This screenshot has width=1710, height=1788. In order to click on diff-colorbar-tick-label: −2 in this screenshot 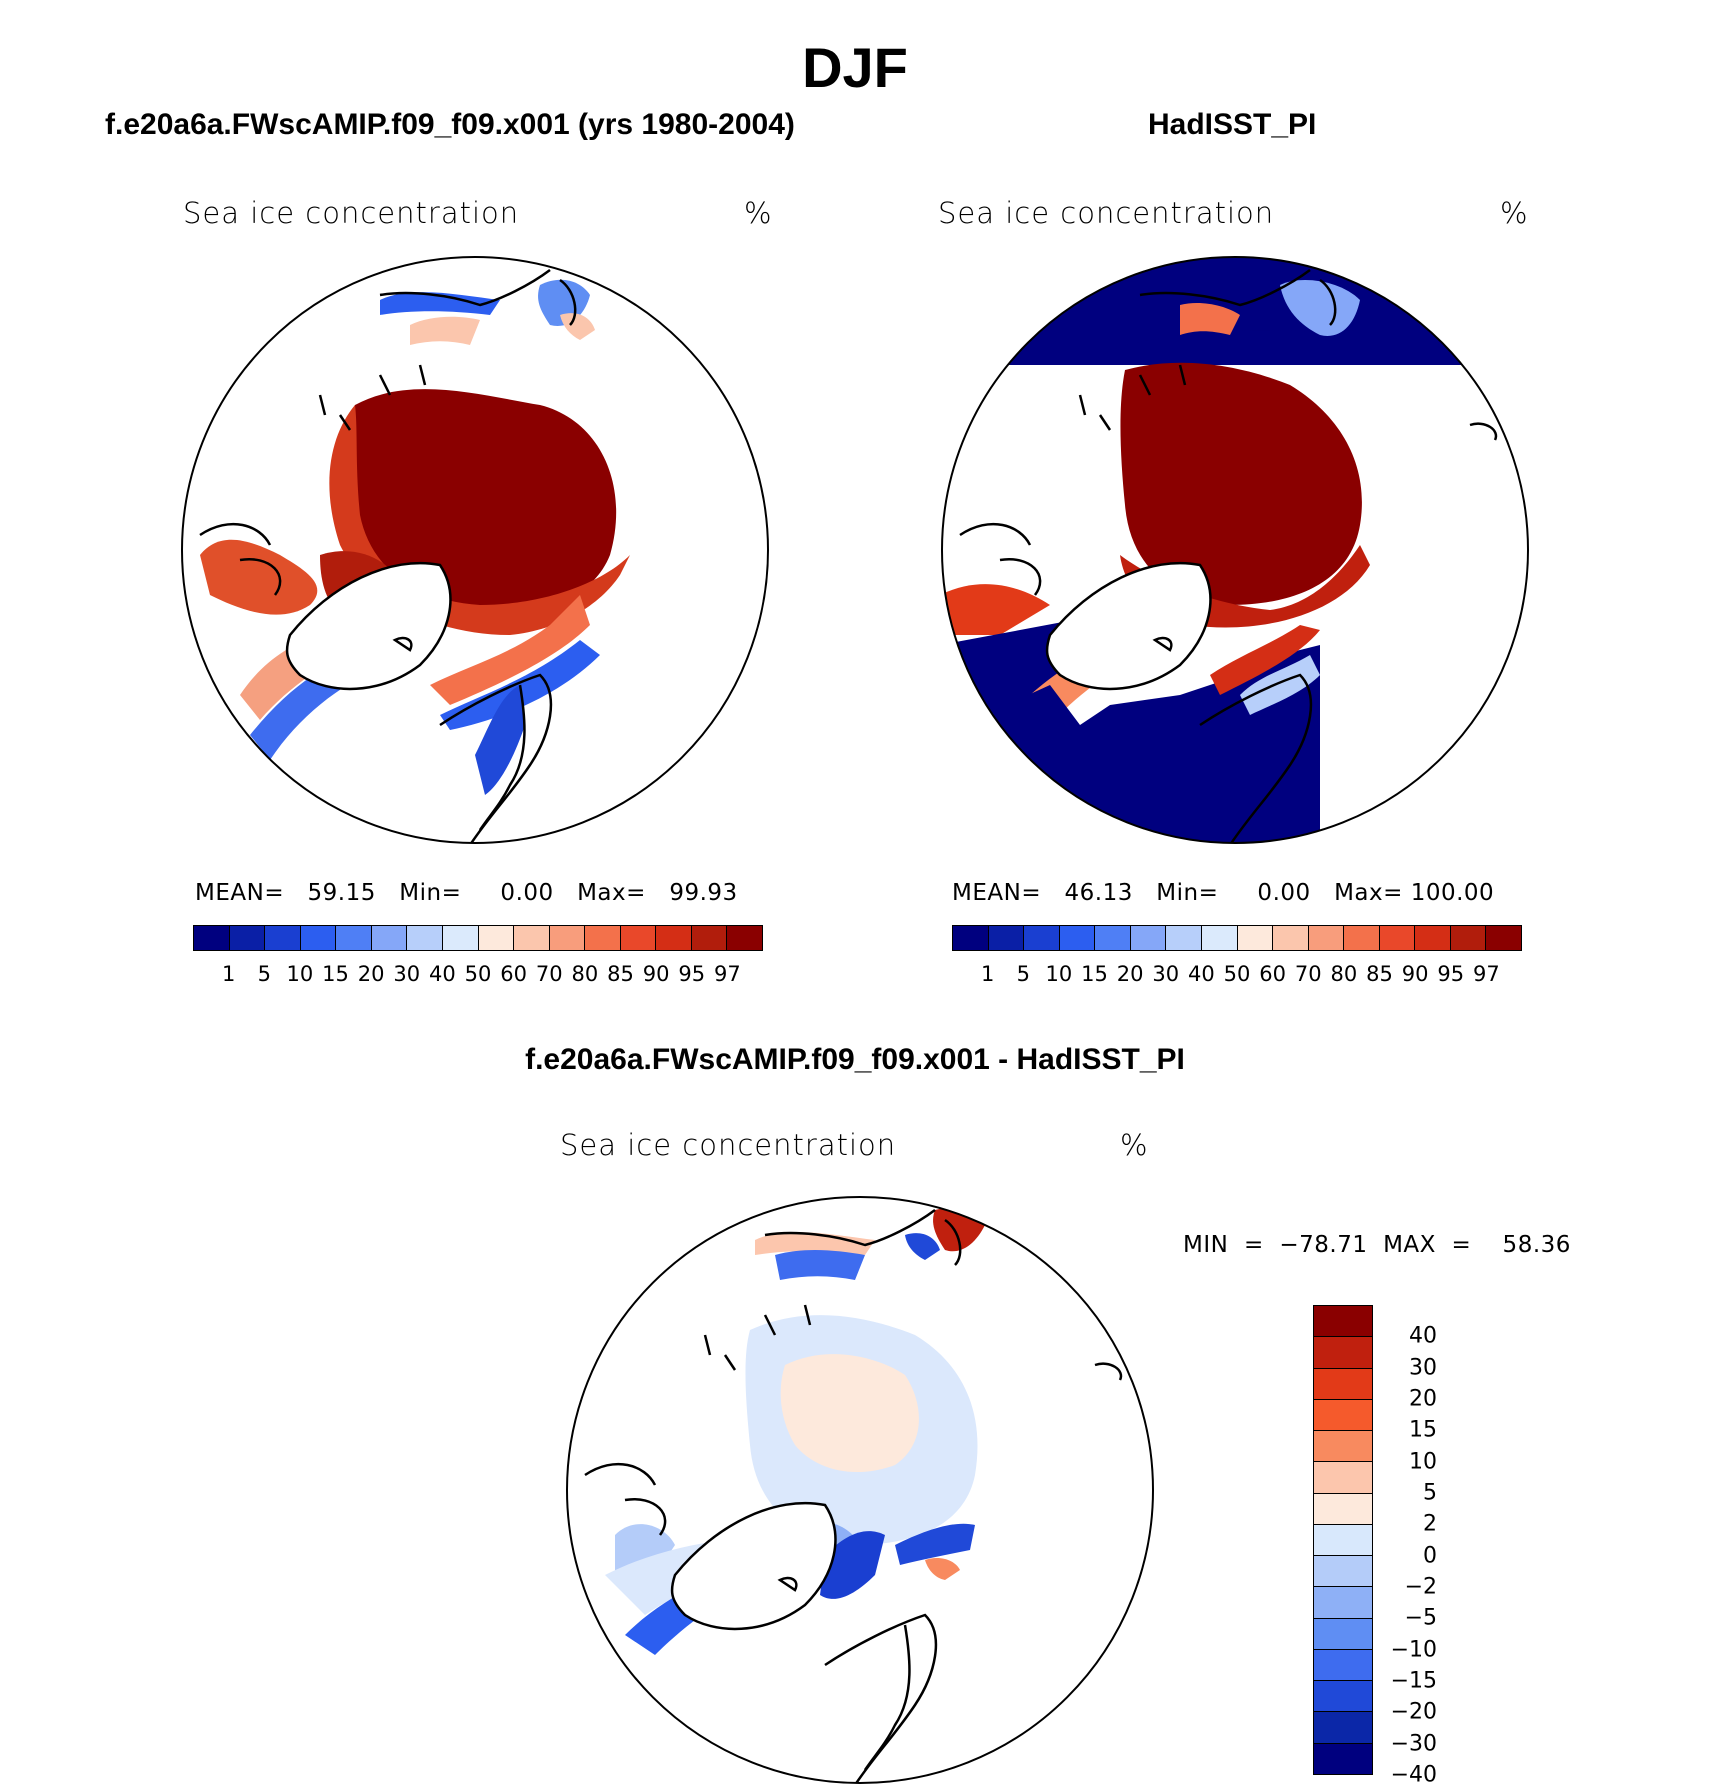, I will do `click(1420, 1587)`.